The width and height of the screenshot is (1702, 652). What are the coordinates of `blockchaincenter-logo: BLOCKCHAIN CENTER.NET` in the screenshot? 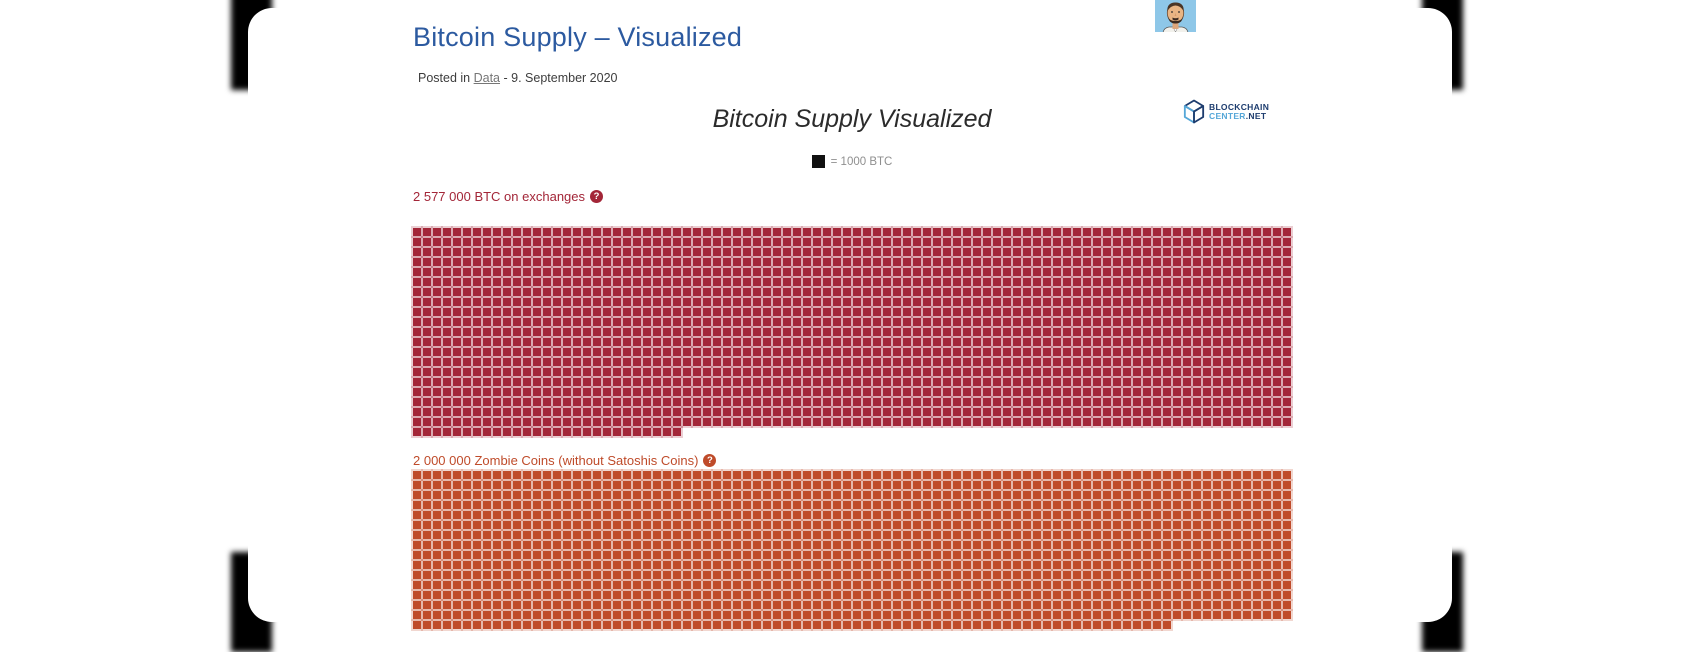 It's located at (1226, 111).